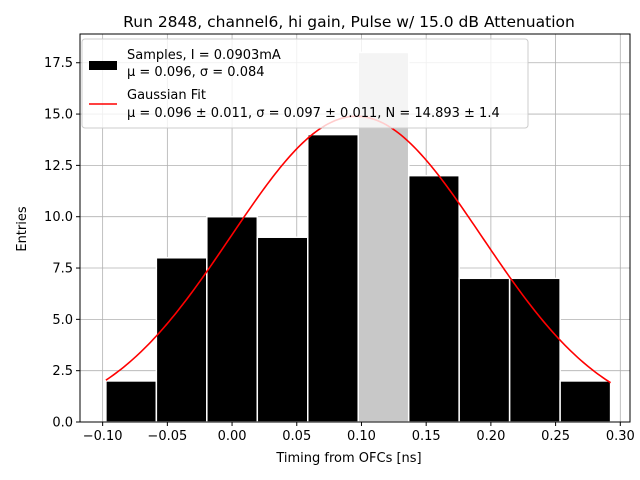 This screenshot has height=480, width=640. What do you see at coordinates (196, 72) in the screenshot?
I see `legend-histogram-stats: μ = 0.096, σ = 0.084` at bounding box center [196, 72].